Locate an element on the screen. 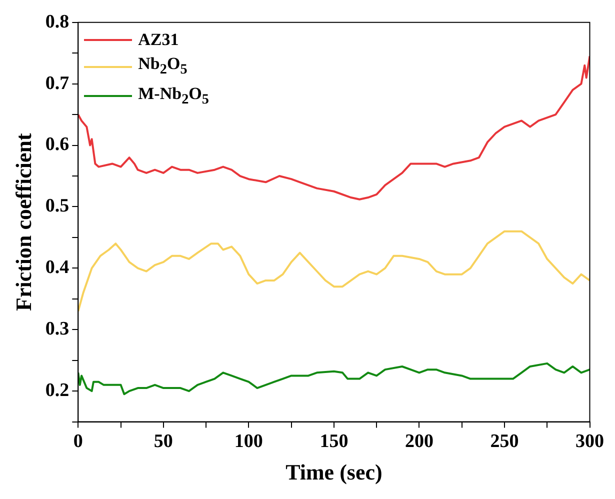 Image resolution: width=615 pixels, height=499 pixels. y-tick-label: 0.7 is located at coordinates (57, 83).